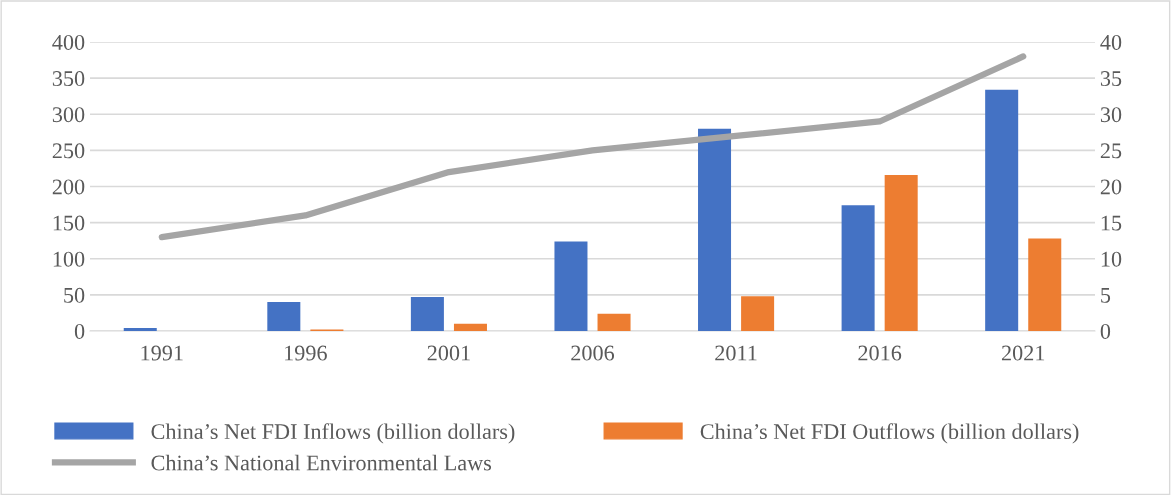  Describe the element at coordinates (69, 223) in the screenshot. I see `y-tick-label: 150` at that location.